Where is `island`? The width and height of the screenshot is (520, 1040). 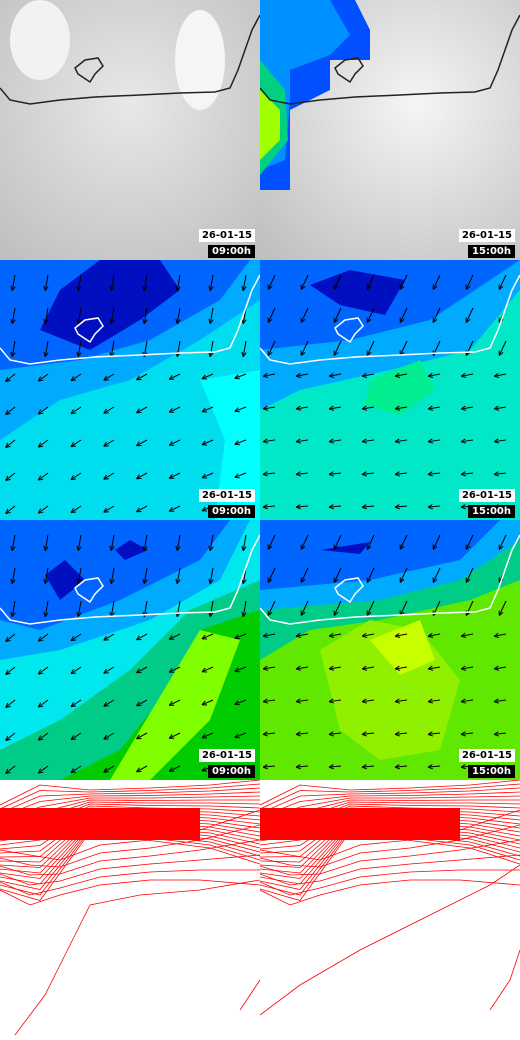 island is located at coordinates (349, 330).